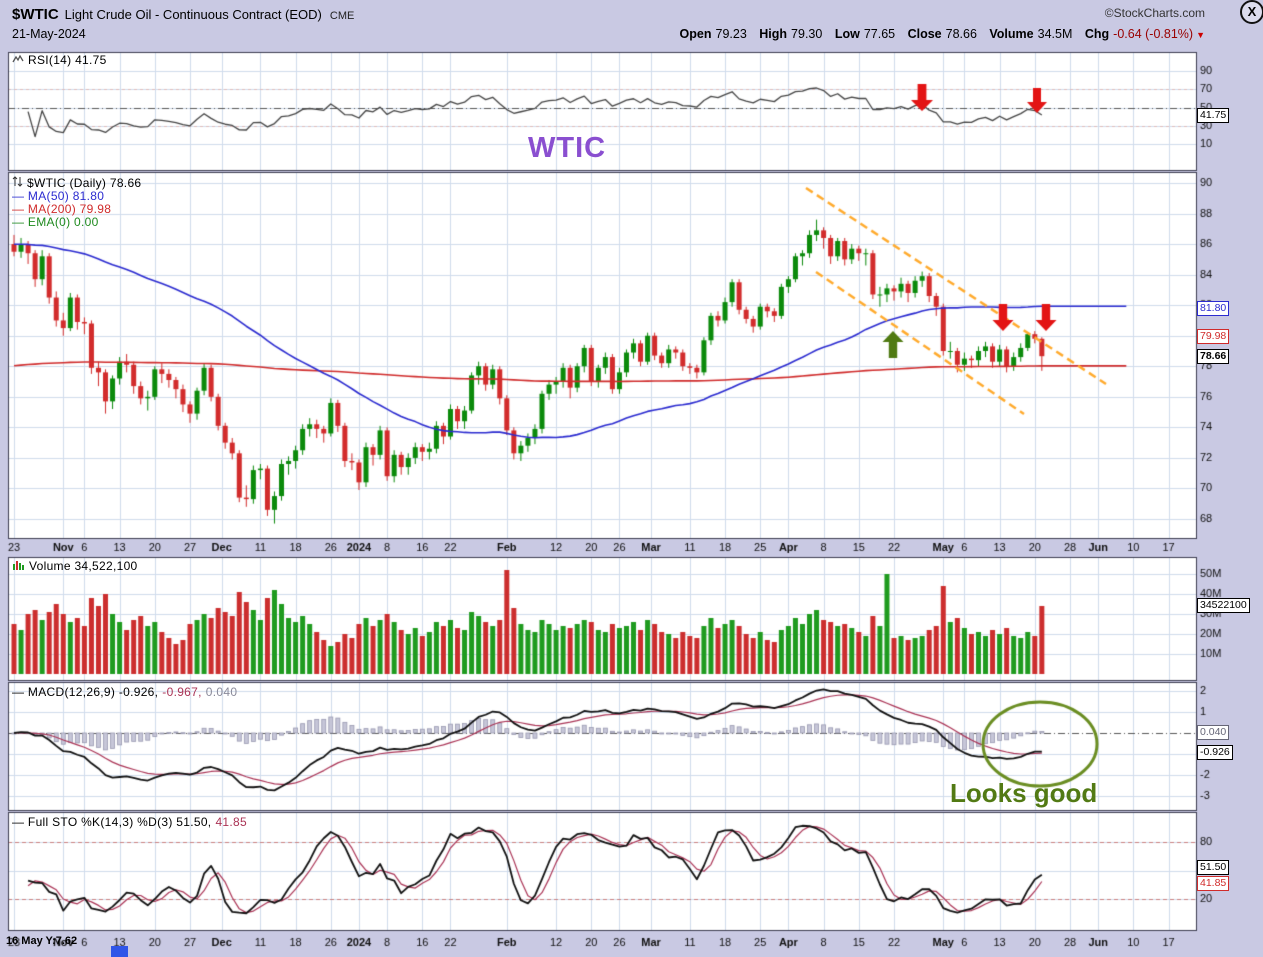 Image resolution: width=1263 pixels, height=957 pixels. Describe the element at coordinates (1154, 13) in the screenshot. I see `copyright-label: ©StockCharts.com` at that location.